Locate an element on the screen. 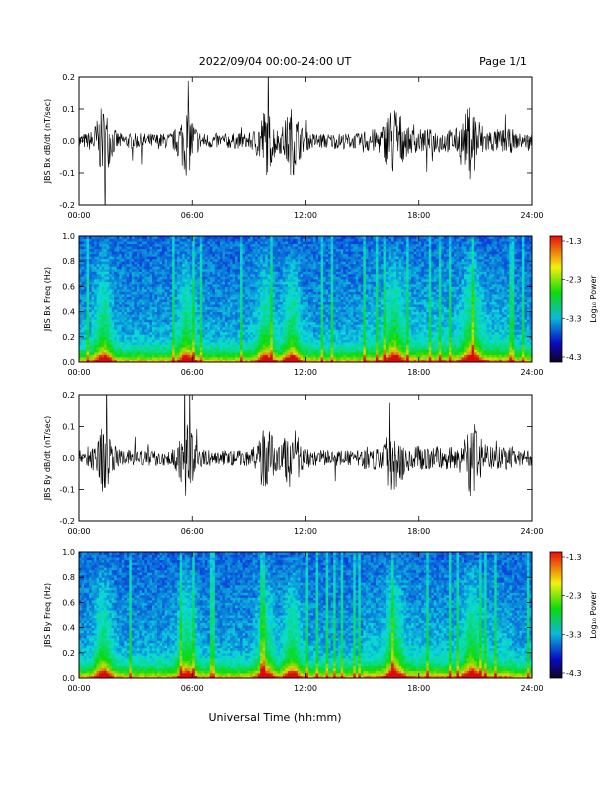 Image resolution: width=612 pixels, height=792 pixels. dbdt-trace-bx_dbdt is located at coordinates (305, 141).